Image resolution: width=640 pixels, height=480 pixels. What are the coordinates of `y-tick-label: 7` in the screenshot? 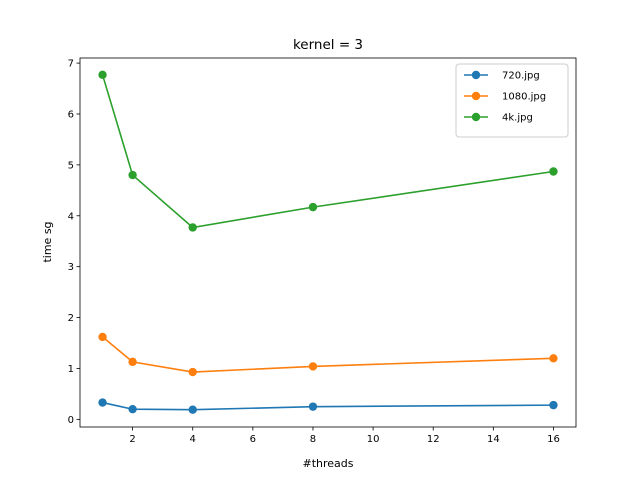 It's located at (71, 64).